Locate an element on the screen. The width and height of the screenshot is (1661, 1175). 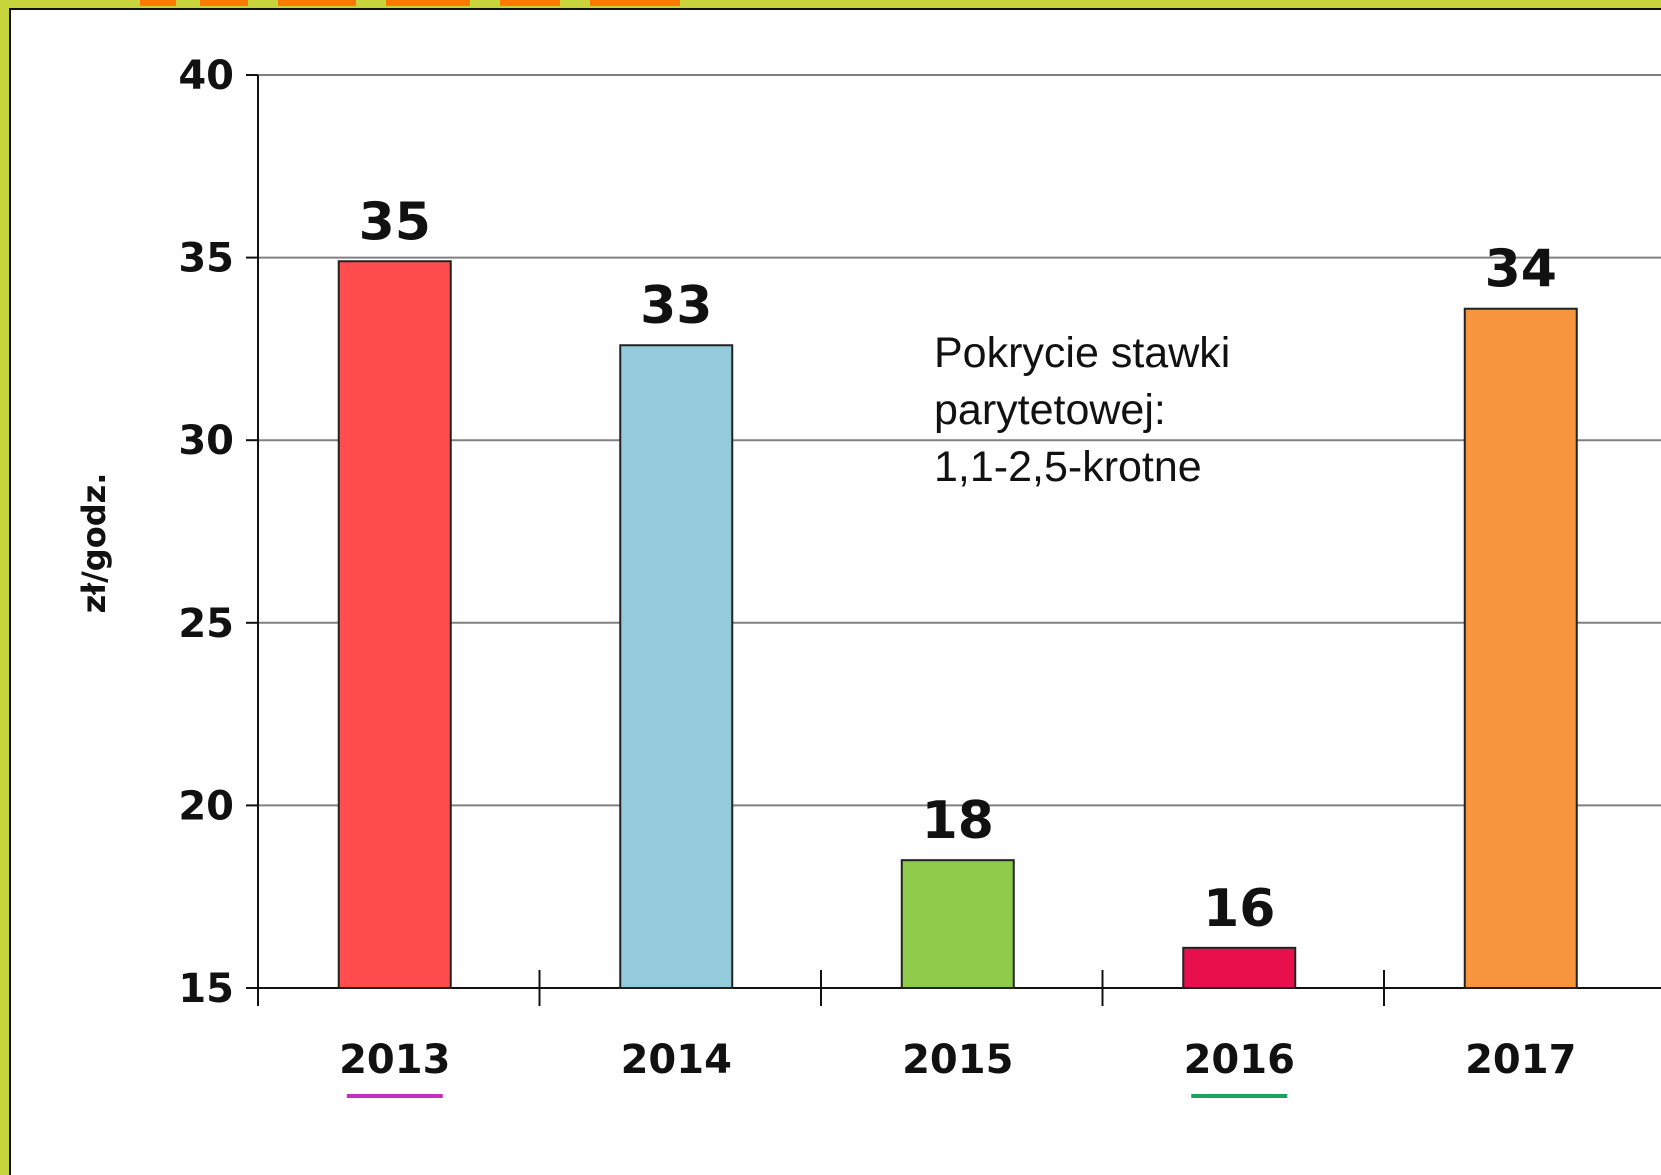
x-category-label-2014: 2014 is located at coordinates (676, 1060).